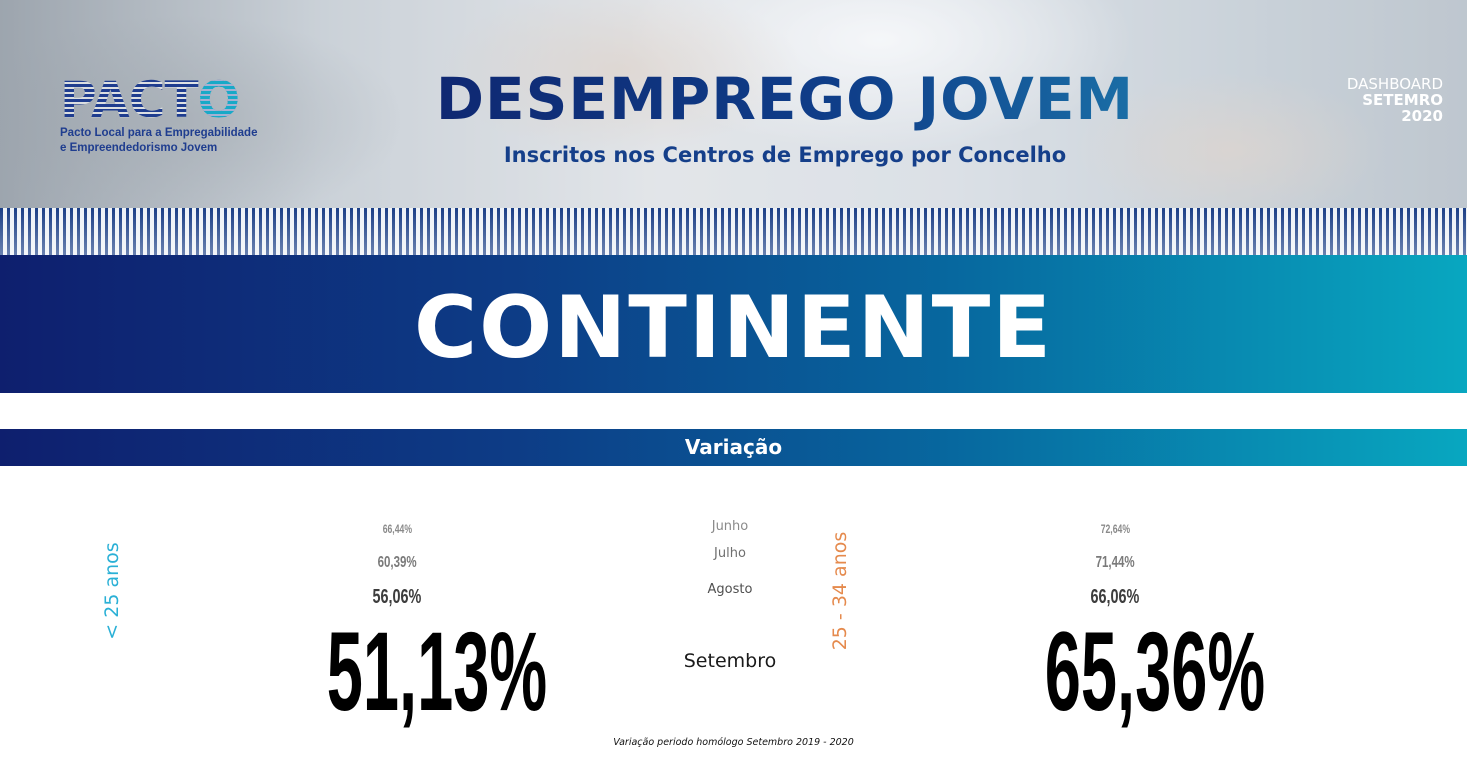  What do you see at coordinates (730, 553) in the screenshot?
I see `month-label-julho: Julho` at bounding box center [730, 553].